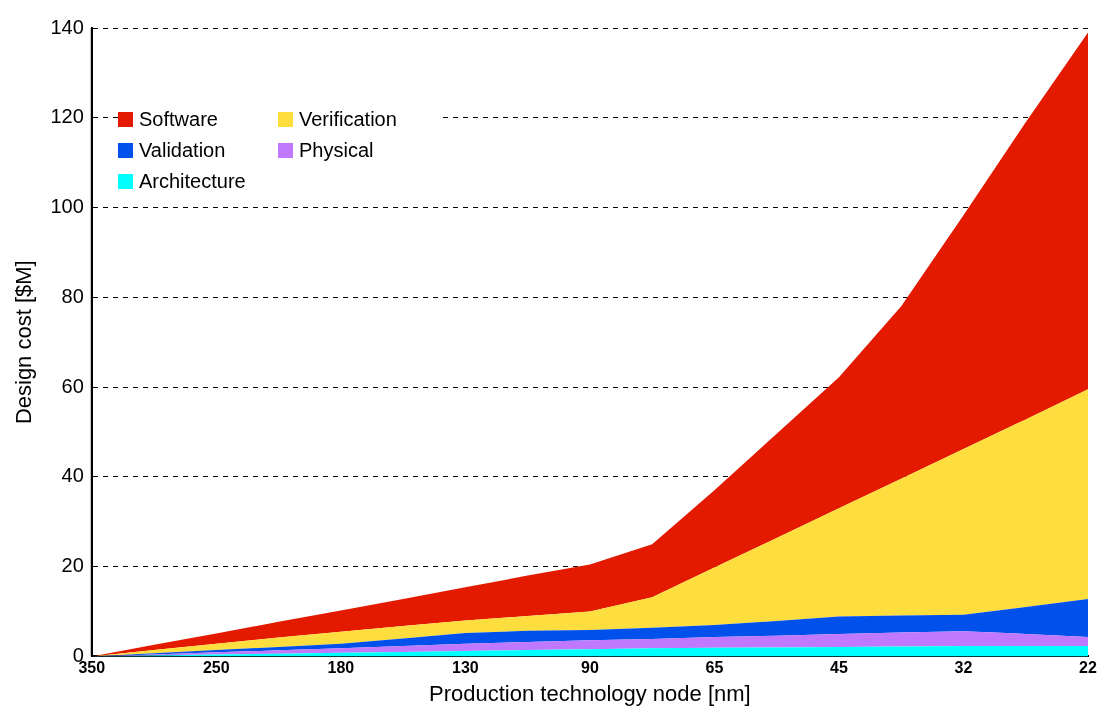 This screenshot has width=1115, height=725. I want to click on legend-label: Validation, so click(182, 150).